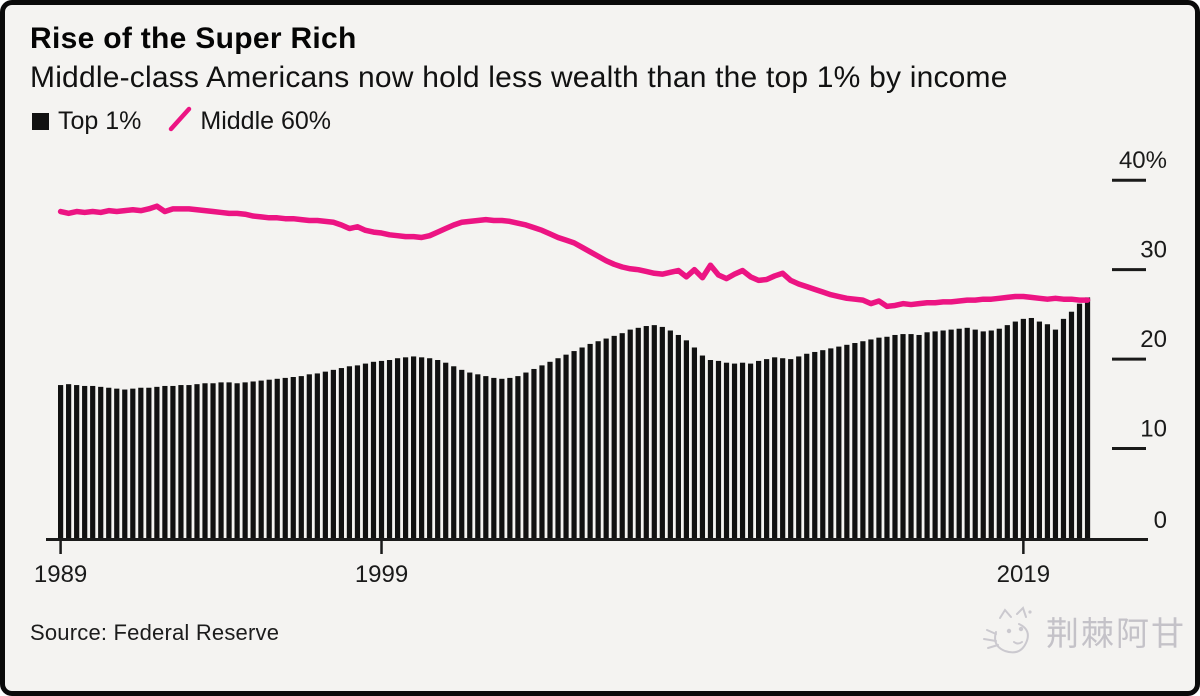  What do you see at coordinates (574, 256) in the screenshot?
I see `middle60-line` at bounding box center [574, 256].